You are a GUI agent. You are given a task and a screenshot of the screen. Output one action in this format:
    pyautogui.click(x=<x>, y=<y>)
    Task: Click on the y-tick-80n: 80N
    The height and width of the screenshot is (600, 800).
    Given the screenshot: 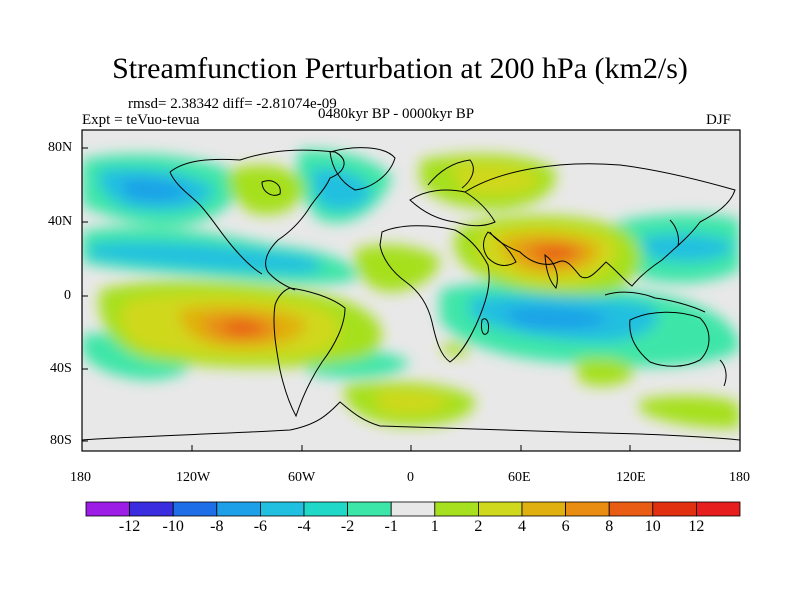 What is the action you would take?
    pyautogui.click(x=60, y=147)
    